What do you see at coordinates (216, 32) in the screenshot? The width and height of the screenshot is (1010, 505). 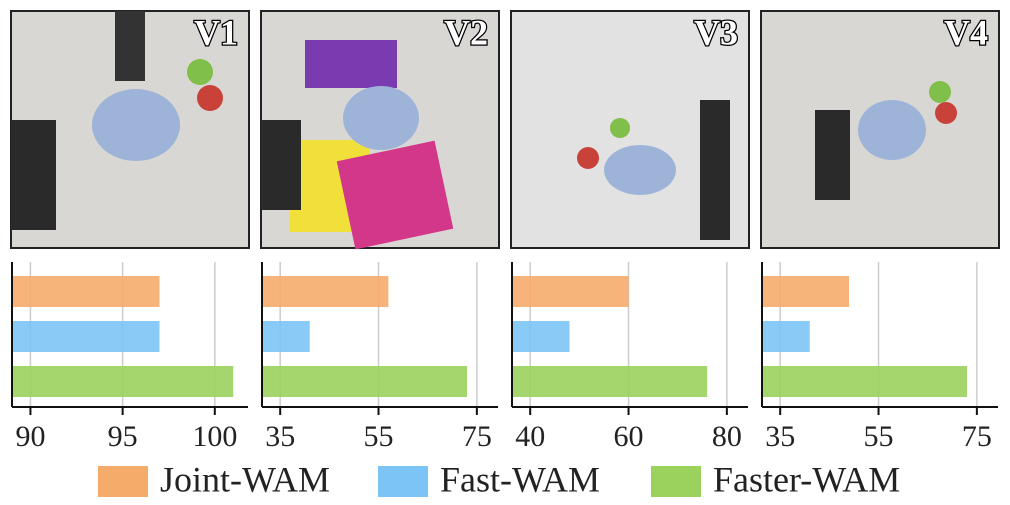 I see `panel-title: V1` at bounding box center [216, 32].